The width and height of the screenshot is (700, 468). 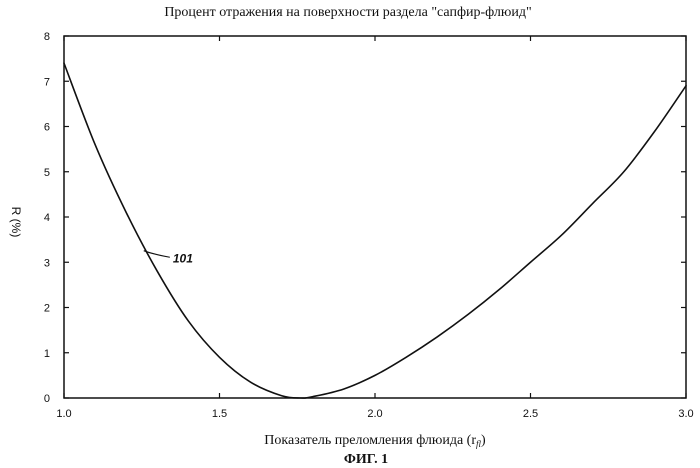 I want to click on x-tick-label: 1.5, so click(x=219, y=414).